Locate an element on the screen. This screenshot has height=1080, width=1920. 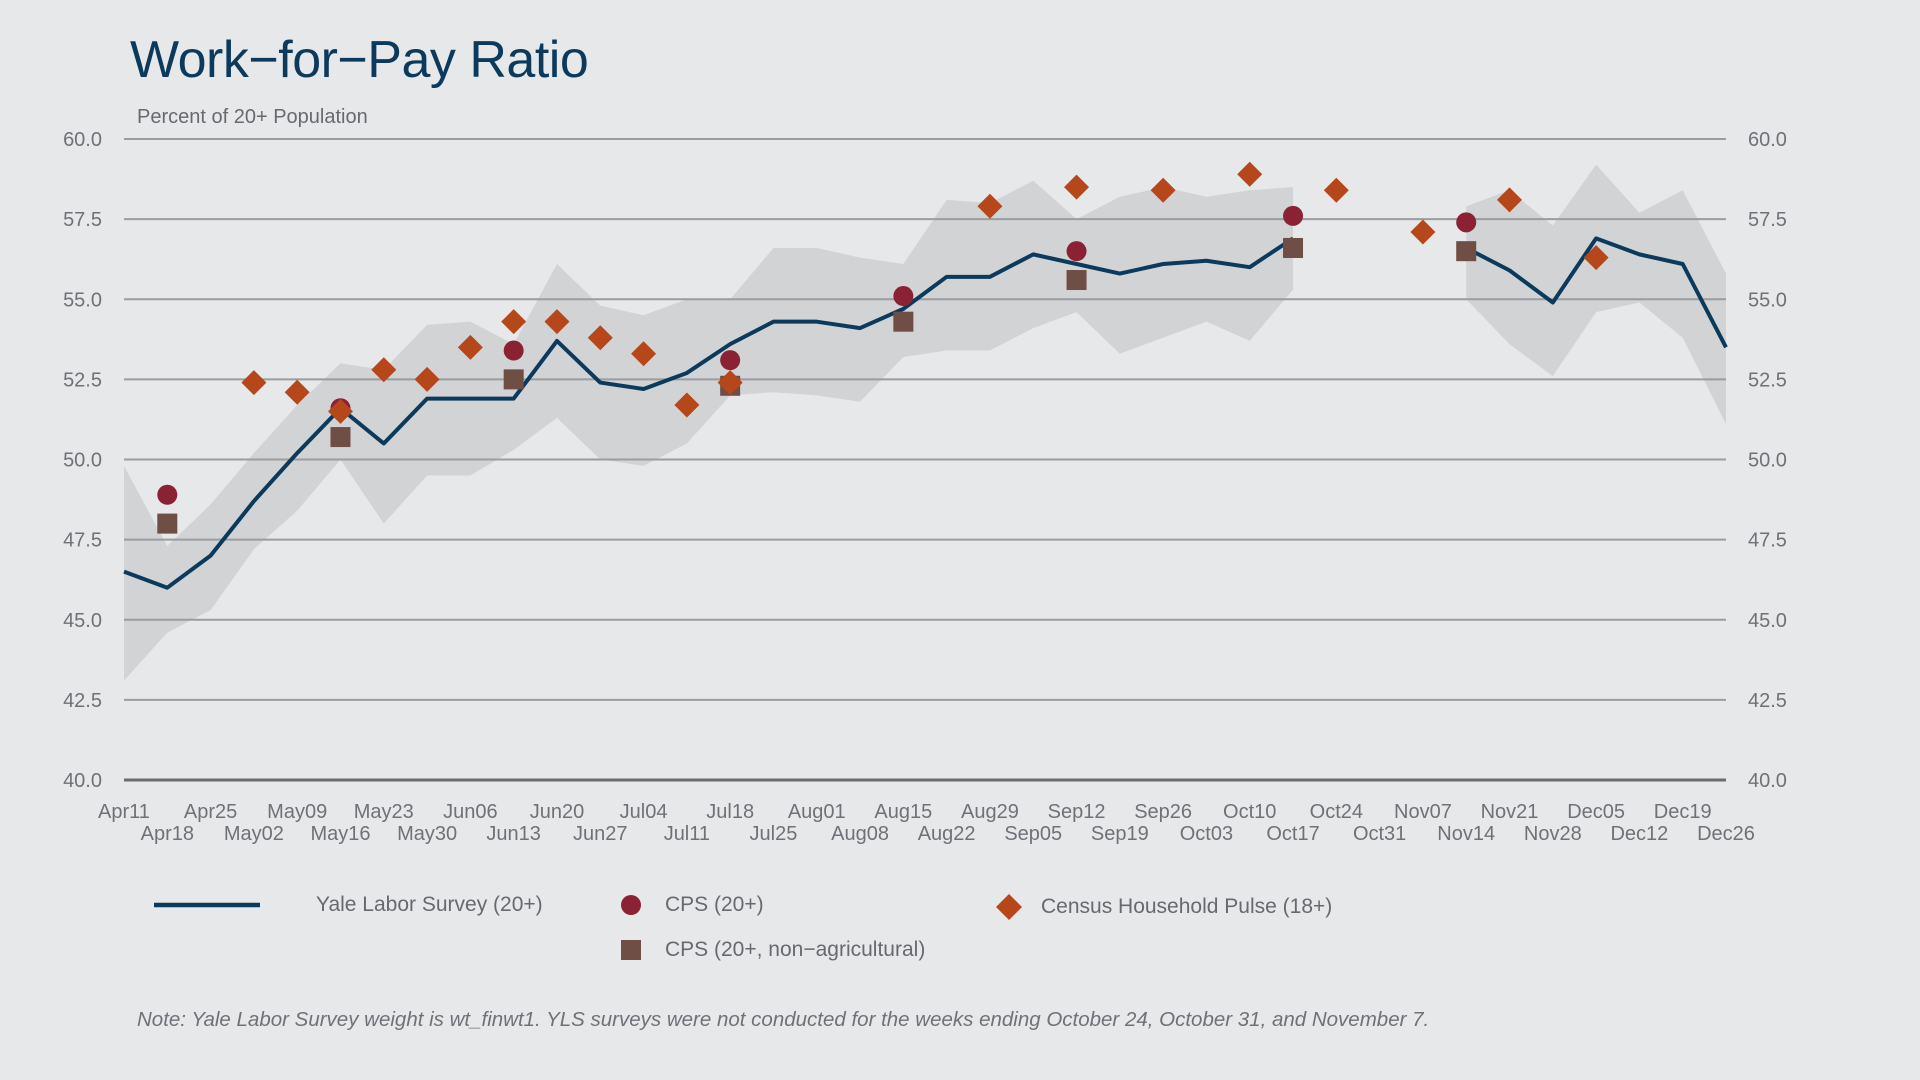
x-tick-label: Apr18 is located at coordinates (167, 834).